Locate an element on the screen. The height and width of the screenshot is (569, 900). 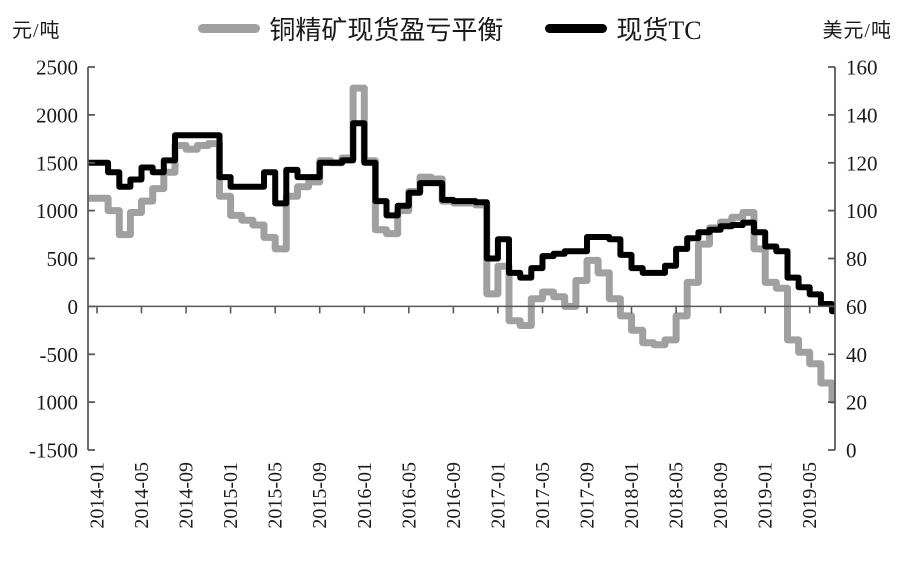
x-tick-label: 2014-09 is located at coordinates (187, 495).